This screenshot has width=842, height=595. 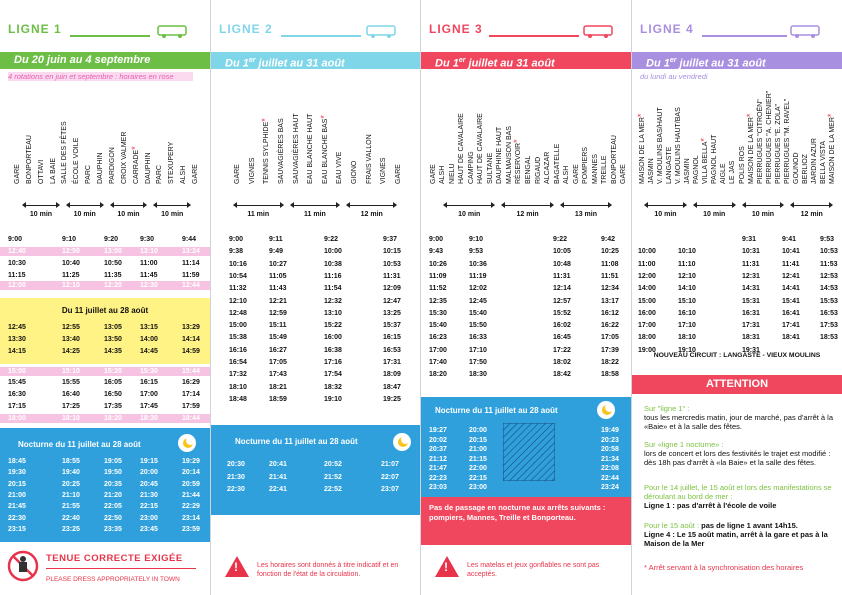 What do you see at coordinates (315, 241) in the screenshot?
I see `time-row: 9:00 9:11 9:22 9:37` at bounding box center [315, 241].